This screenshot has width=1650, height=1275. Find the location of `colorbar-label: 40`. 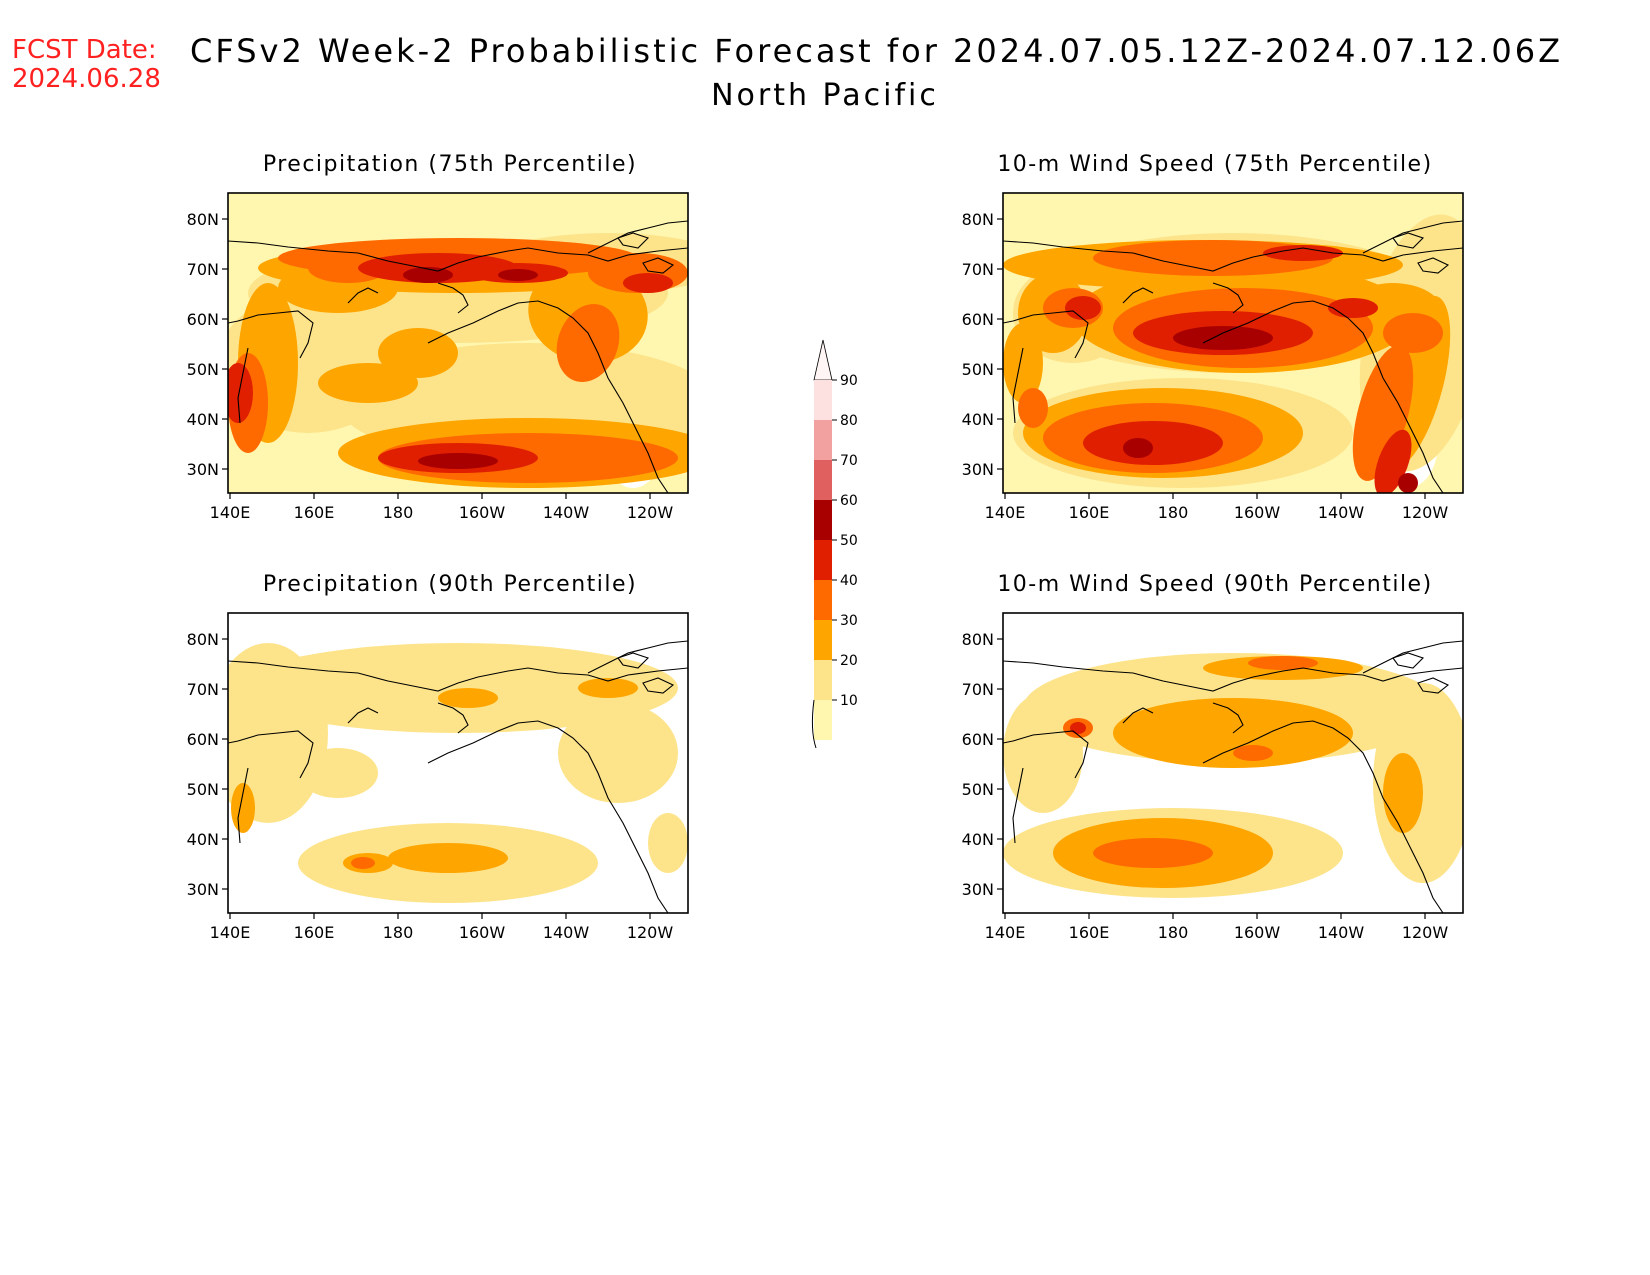

colorbar-label: 40 is located at coordinates (849, 581).